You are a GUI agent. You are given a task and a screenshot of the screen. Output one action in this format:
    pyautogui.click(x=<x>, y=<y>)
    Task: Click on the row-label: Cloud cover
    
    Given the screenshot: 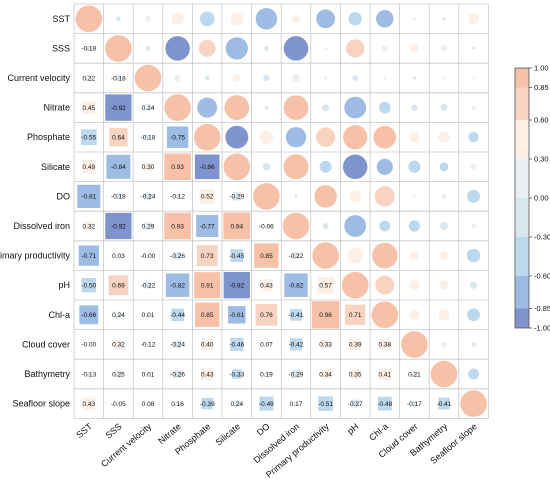 What is the action you would take?
    pyautogui.click(x=46, y=344)
    